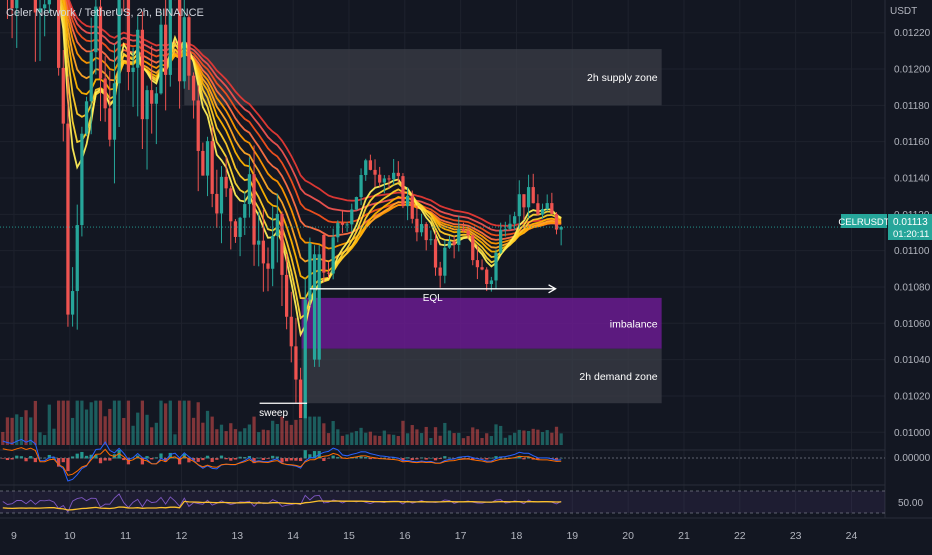 The image size is (932, 555). What do you see at coordinates (911, 234) in the screenshot?
I see `badge-countdown: 01:20:11` at bounding box center [911, 234].